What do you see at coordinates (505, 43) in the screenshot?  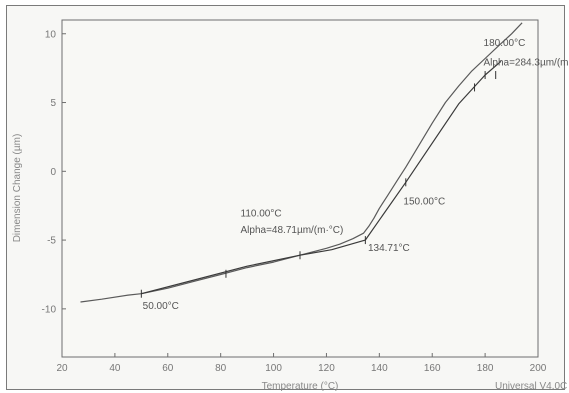 I see `annotation-0: 180.00°C` at bounding box center [505, 43].